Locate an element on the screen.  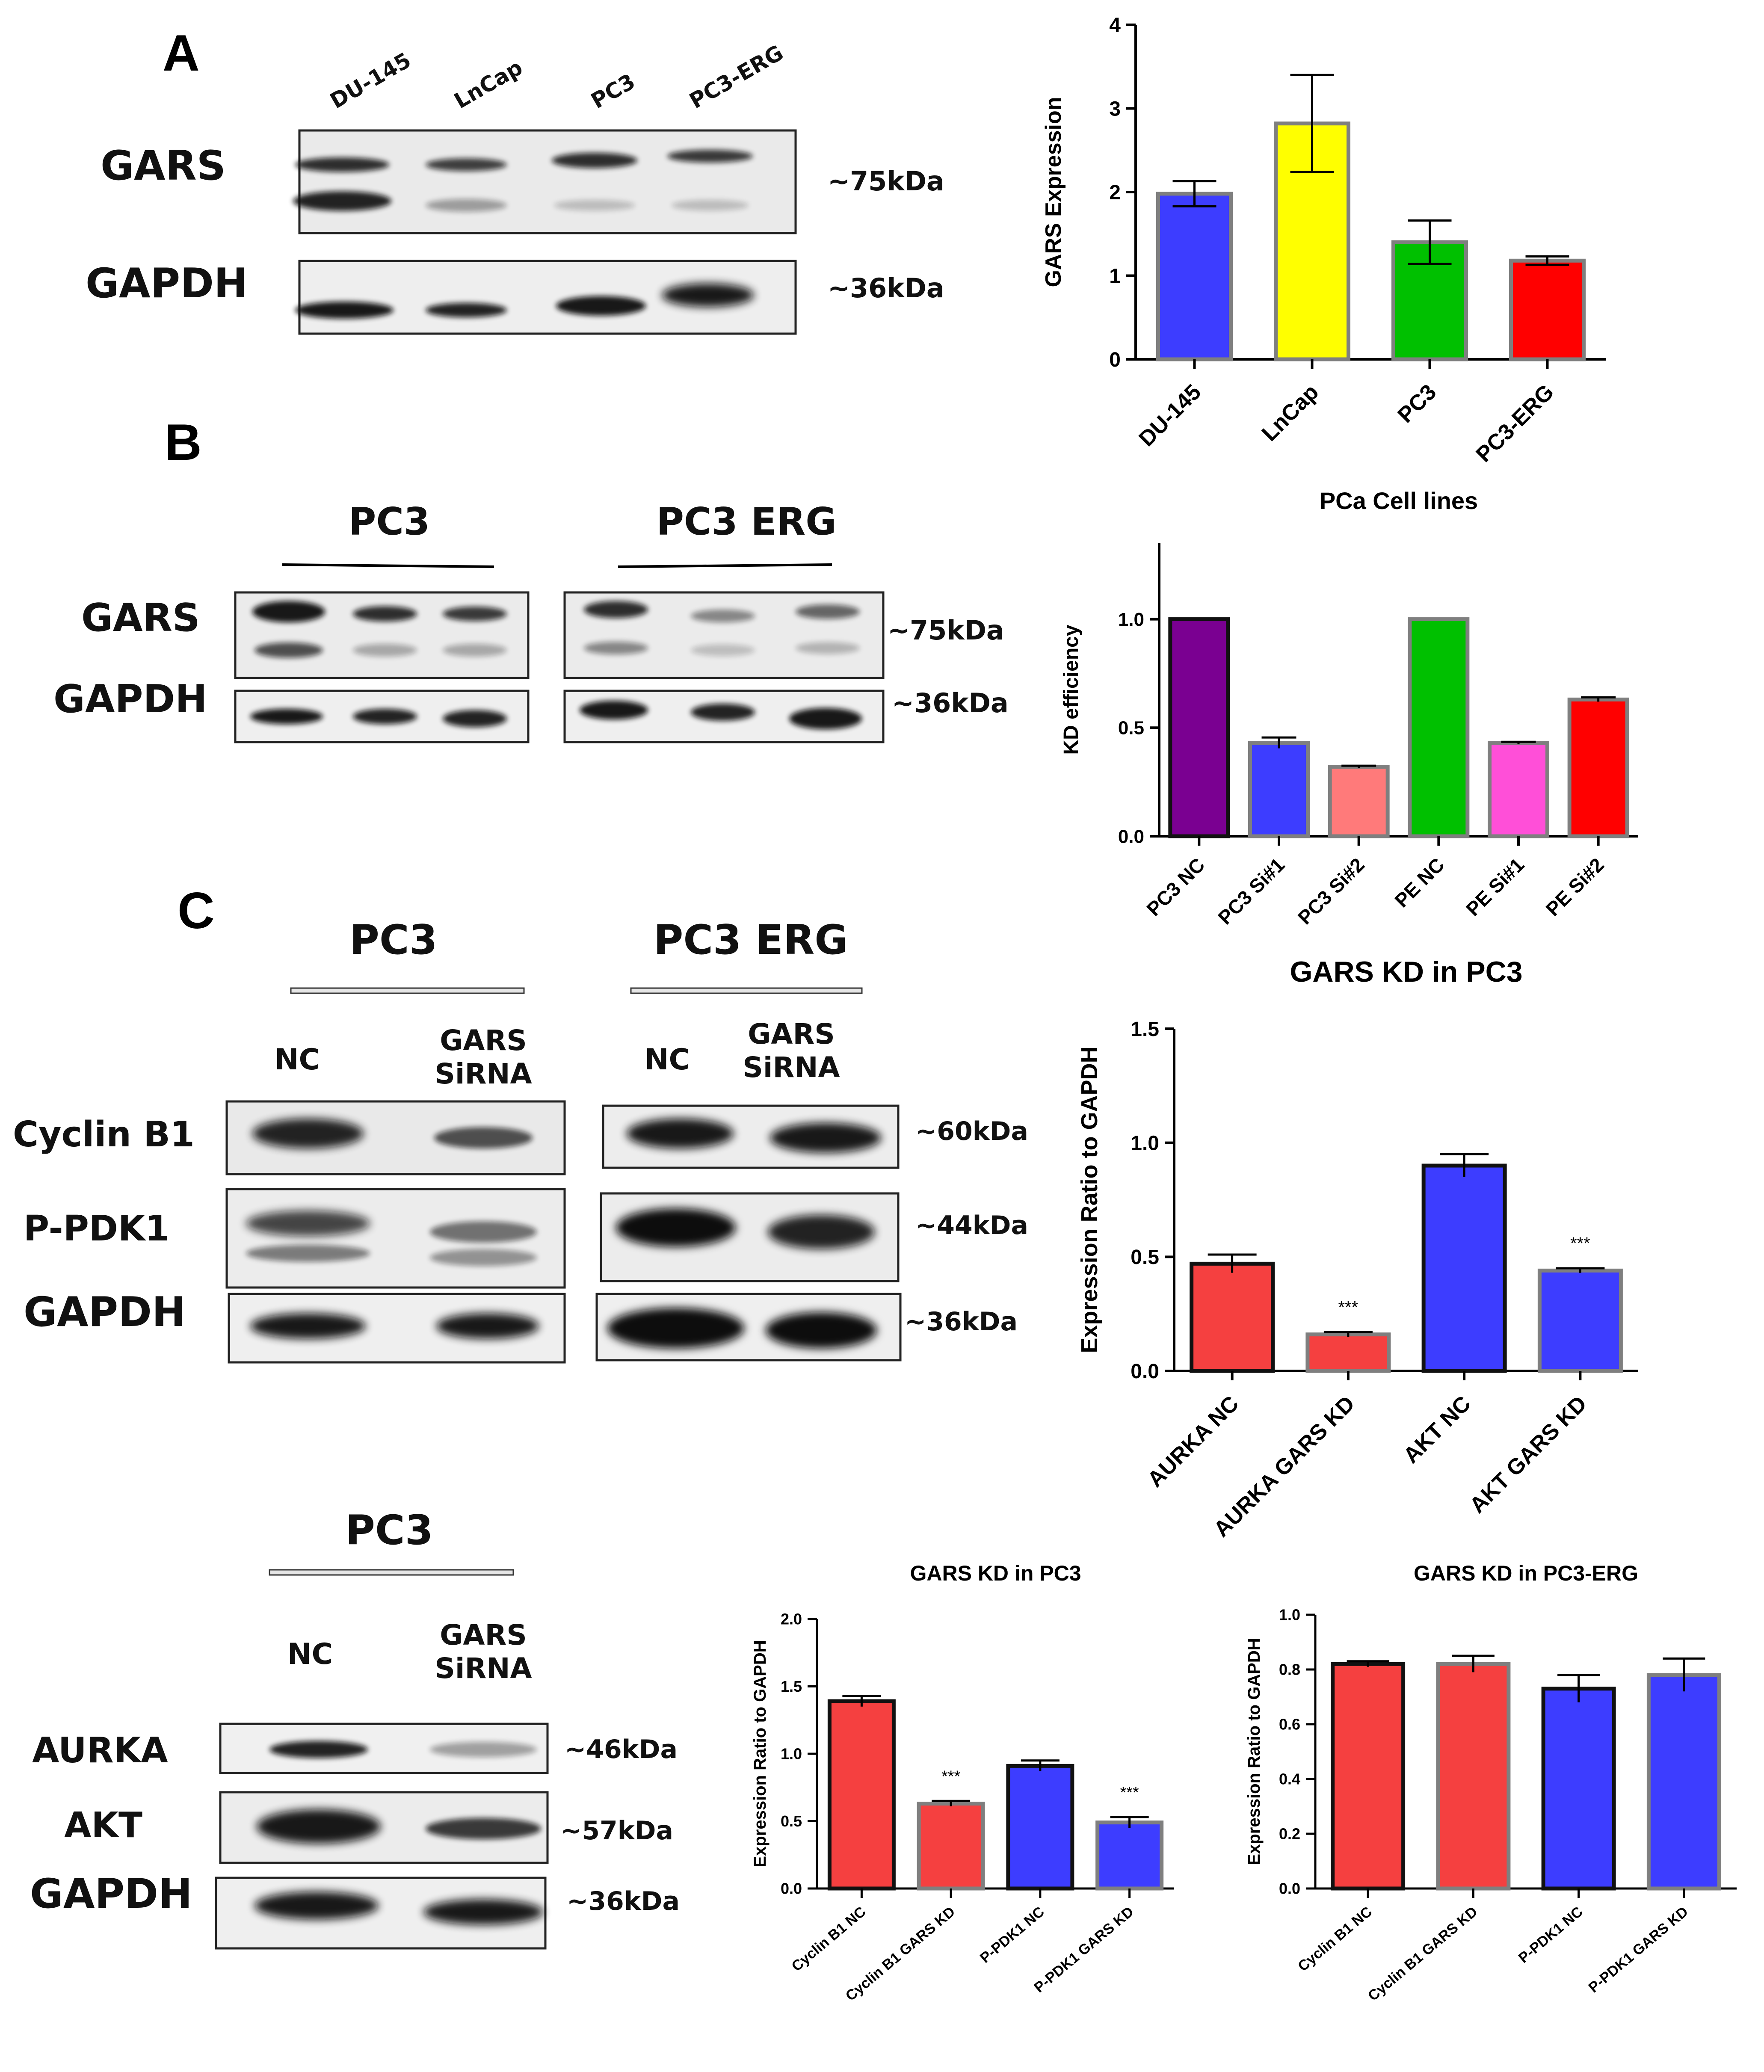
bar-cyclin-b1-nc is located at coordinates (1368, 1776).